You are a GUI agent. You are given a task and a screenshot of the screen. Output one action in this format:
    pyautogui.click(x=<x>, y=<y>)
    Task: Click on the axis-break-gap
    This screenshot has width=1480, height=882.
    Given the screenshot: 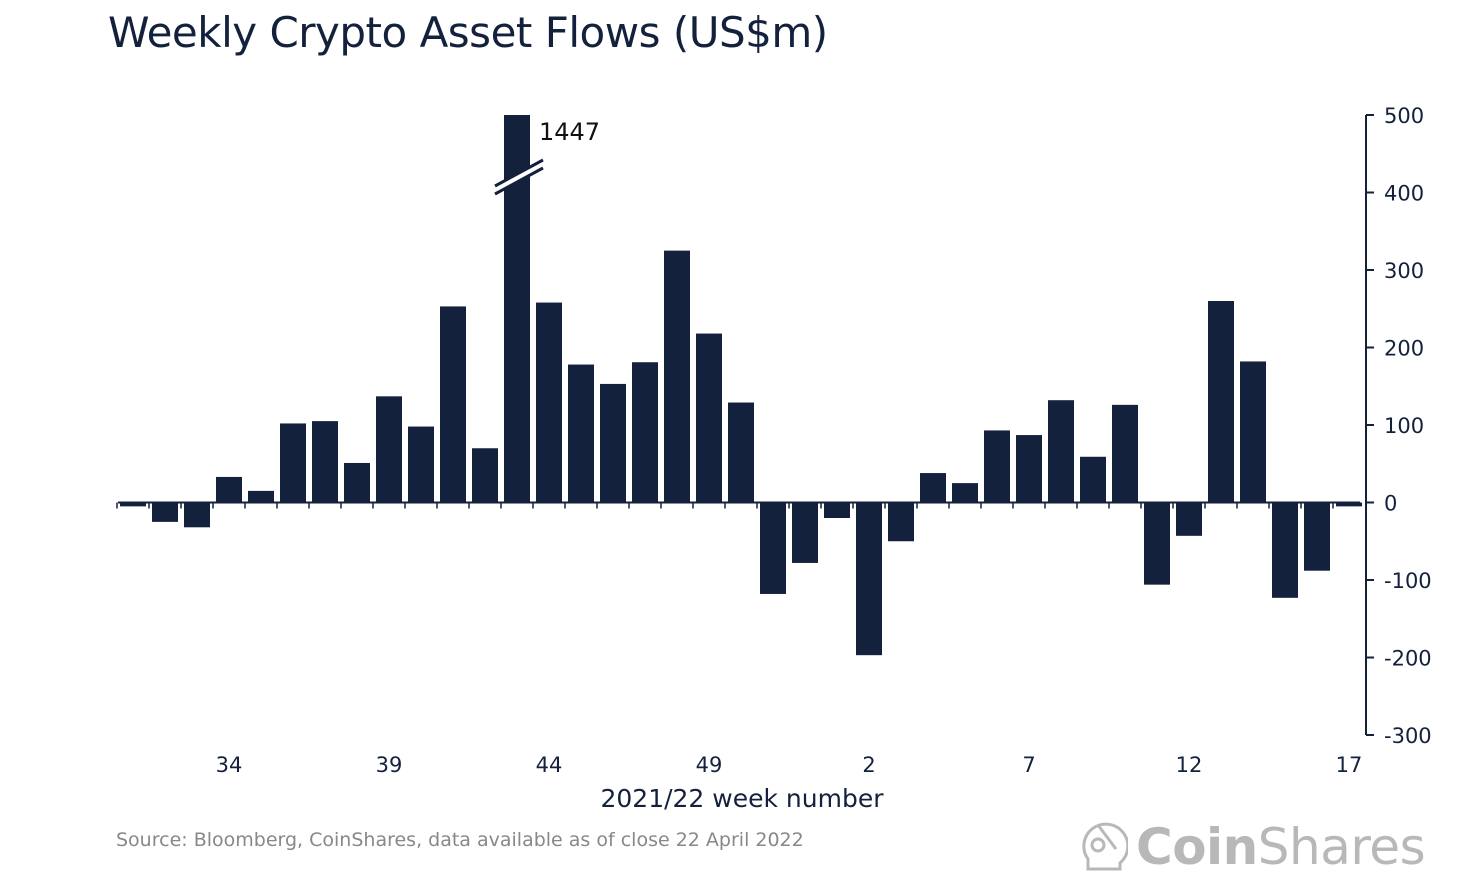 What is the action you would take?
    pyautogui.click(x=519, y=177)
    